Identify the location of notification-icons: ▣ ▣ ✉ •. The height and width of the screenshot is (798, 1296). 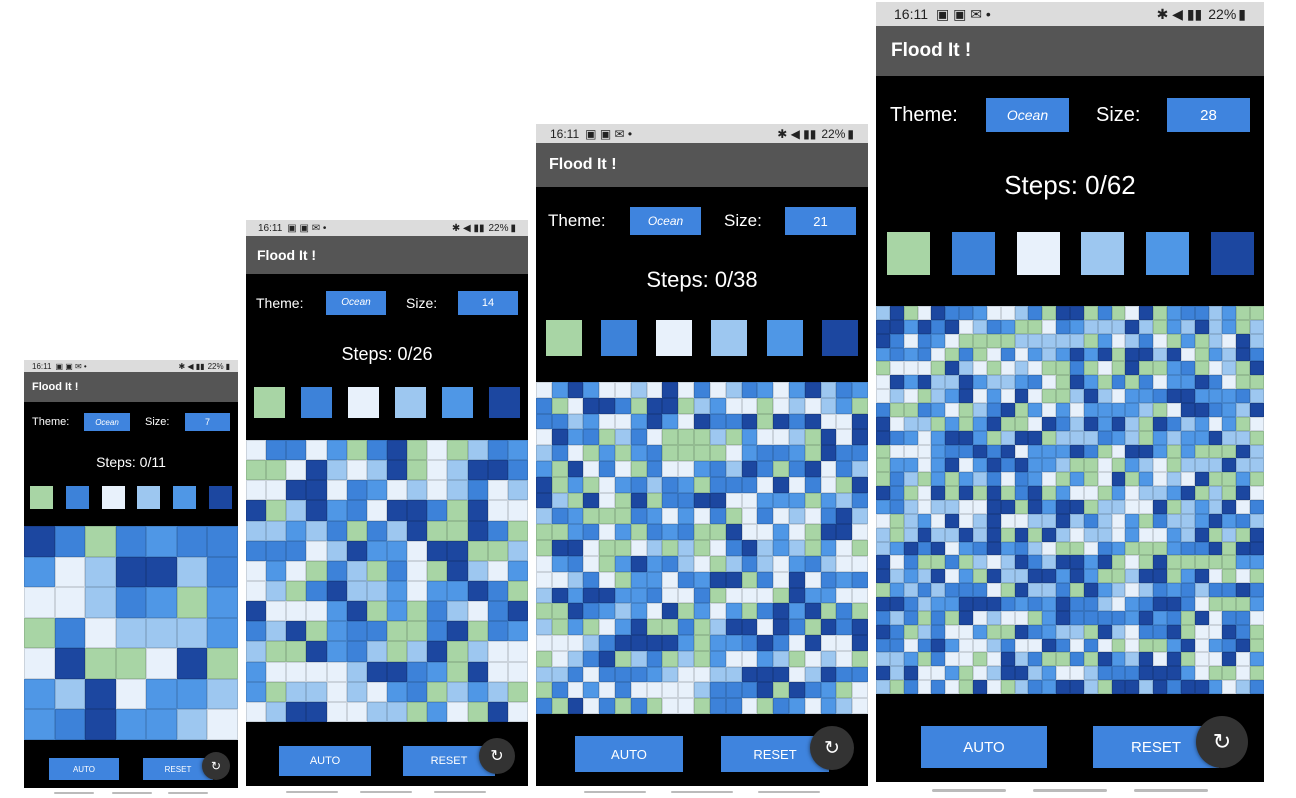
(307, 228).